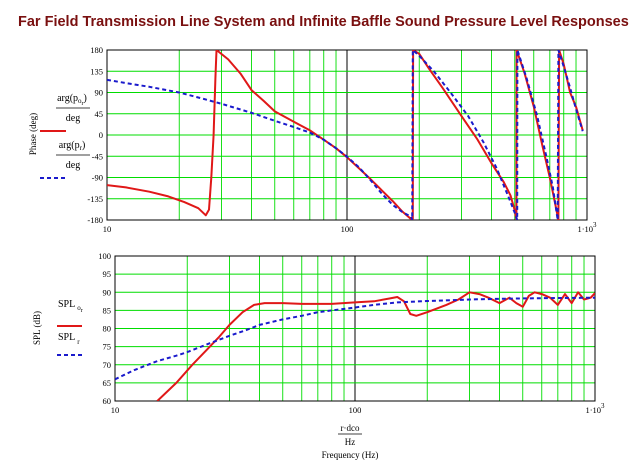  I want to click on y-tick-label: 75, so click(107, 347).